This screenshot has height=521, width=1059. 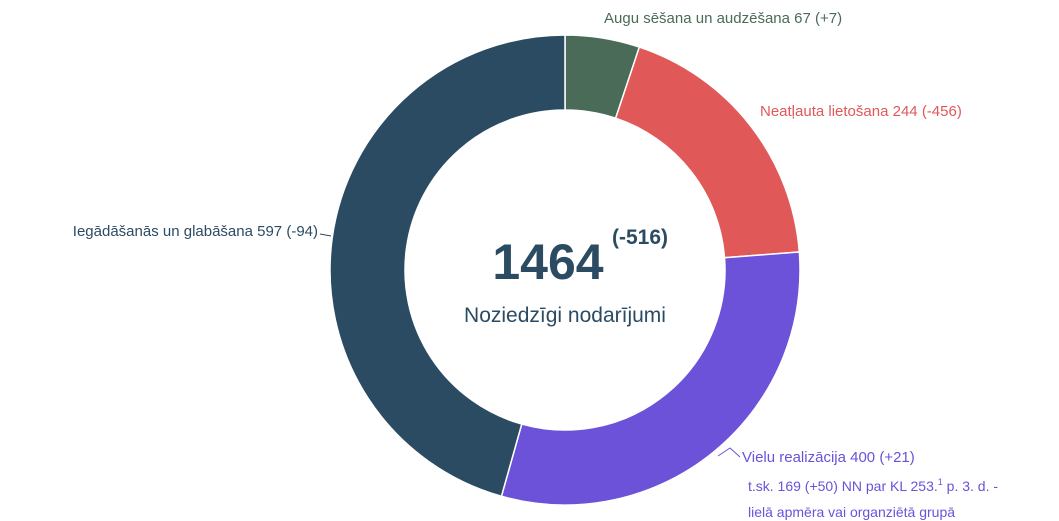 What do you see at coordinates (942, 111) in the screenshot?
I see `slice-change: (-456)` at bounding box center [942, 111].